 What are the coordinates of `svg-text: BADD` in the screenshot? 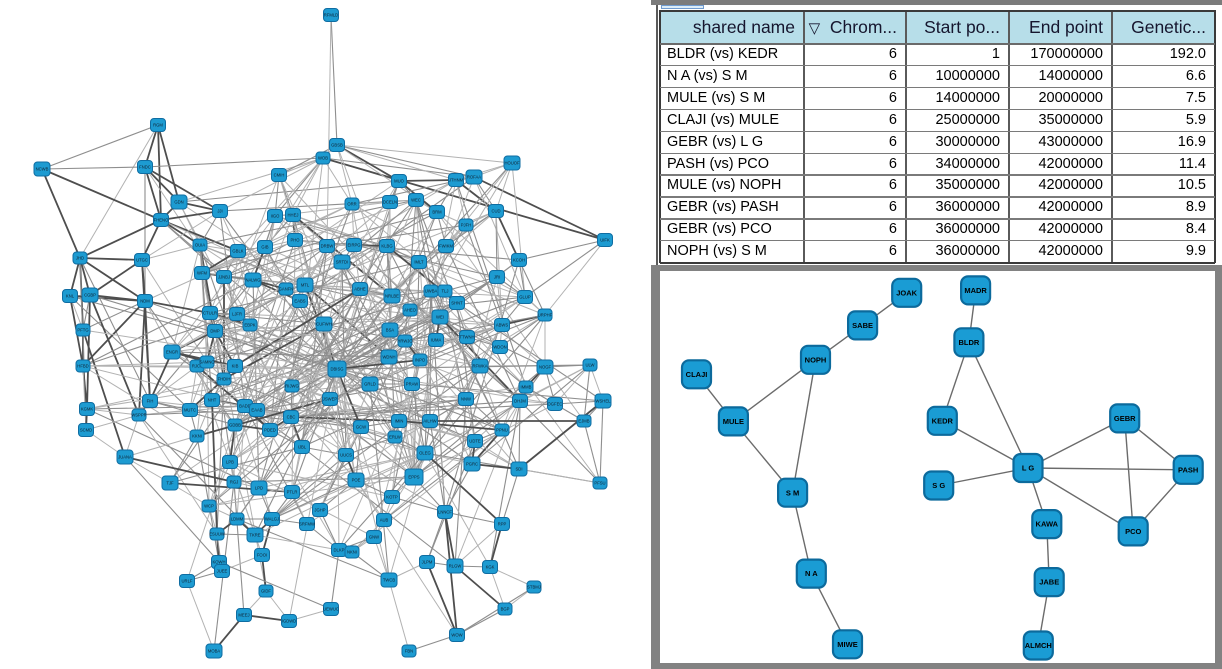 It's located at (245, 406).